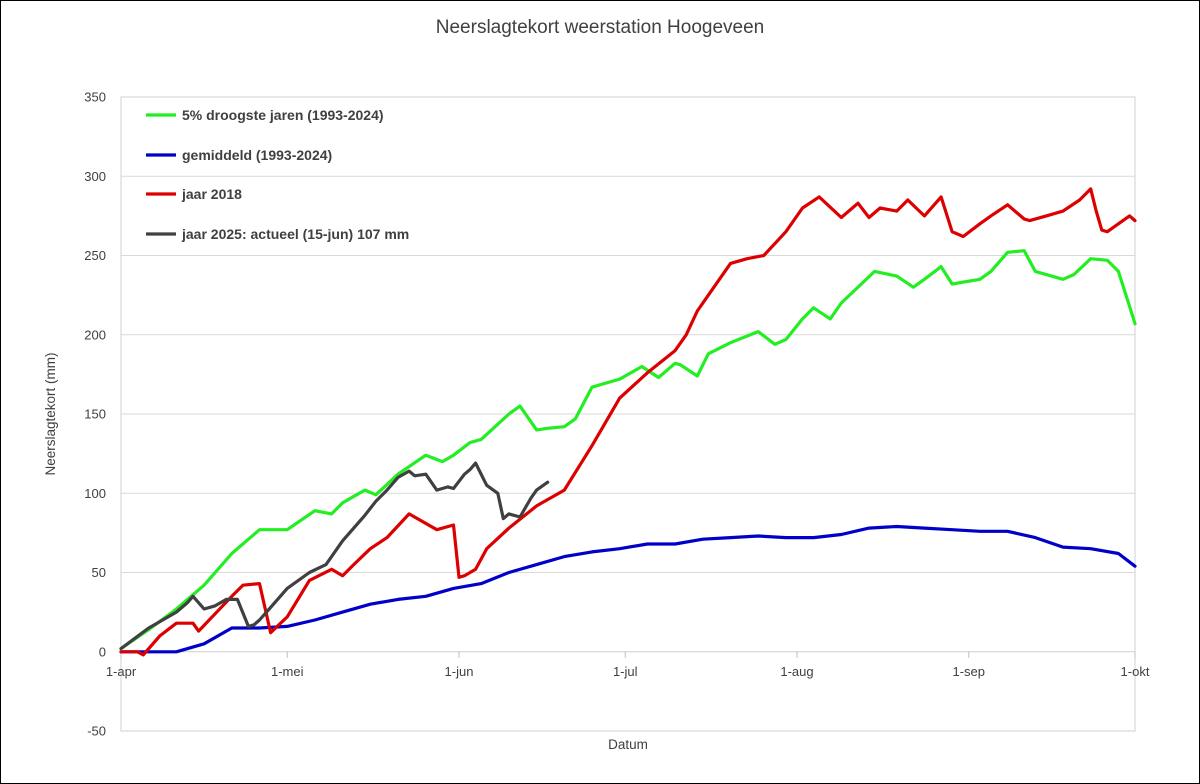  I want to click on x-tick-label: 1-apr, so click(121, 671).